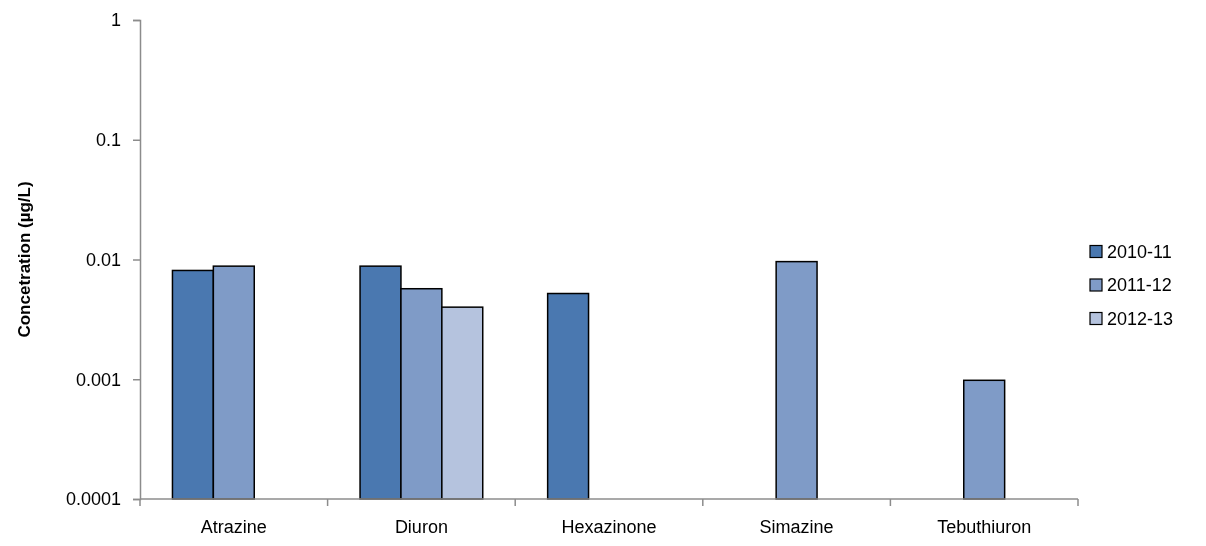 This screenshot has width=1206, height=546. Describe the element at coordinates (108, 140) in the screenshot. I see `y-tick-label: 0.1` at that location.